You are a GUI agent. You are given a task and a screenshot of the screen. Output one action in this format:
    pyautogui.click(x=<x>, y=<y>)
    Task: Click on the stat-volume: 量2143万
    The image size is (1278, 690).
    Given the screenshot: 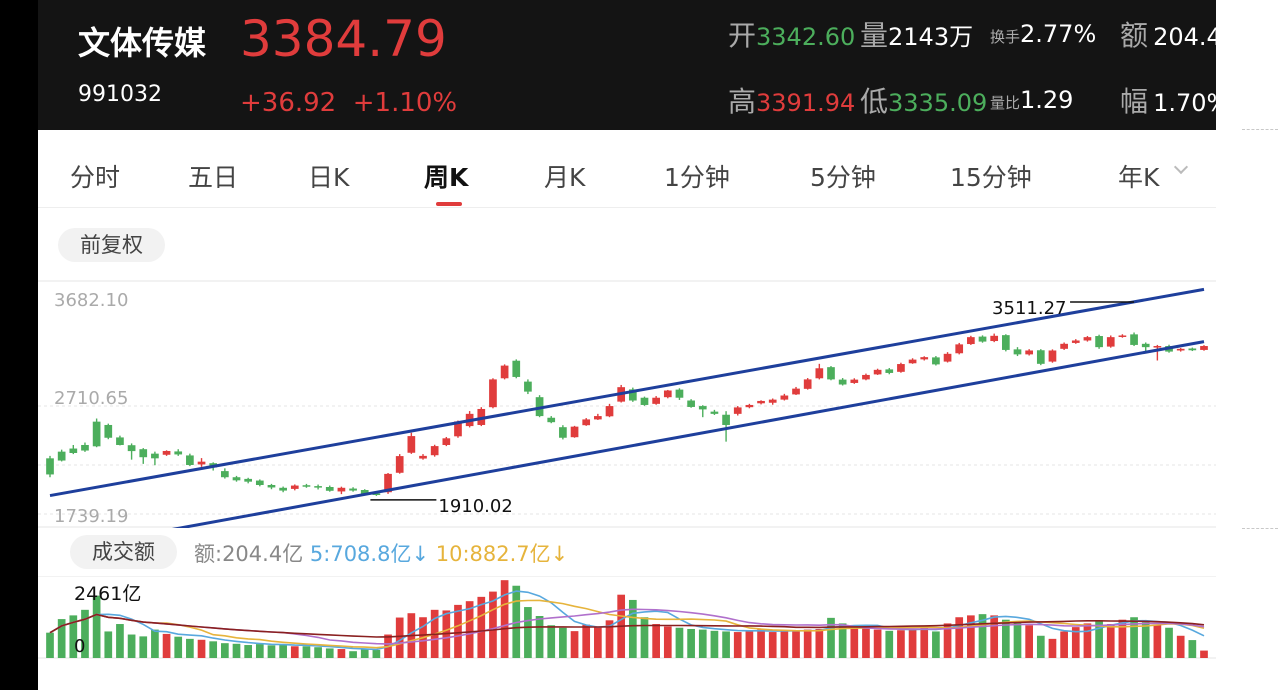 What is the action you would take?
    pyautogui.click(x=917, y=35)
    